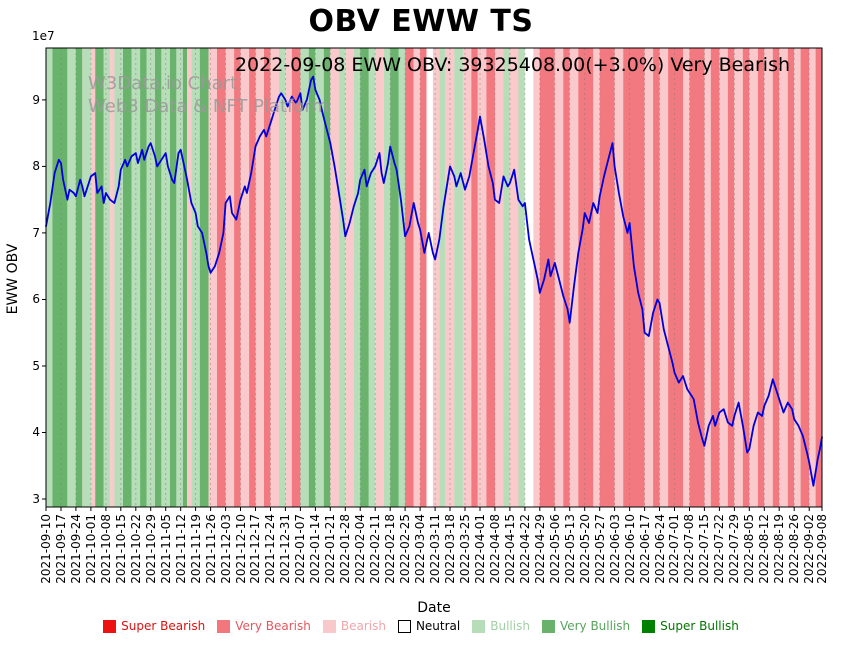 The width and height of the screenshot is (842, 646). What do you see at coordinates (330, 549) in the screenshot?
I see `x-tick-label: 2022-01-21` at bounding box center [330, 549].